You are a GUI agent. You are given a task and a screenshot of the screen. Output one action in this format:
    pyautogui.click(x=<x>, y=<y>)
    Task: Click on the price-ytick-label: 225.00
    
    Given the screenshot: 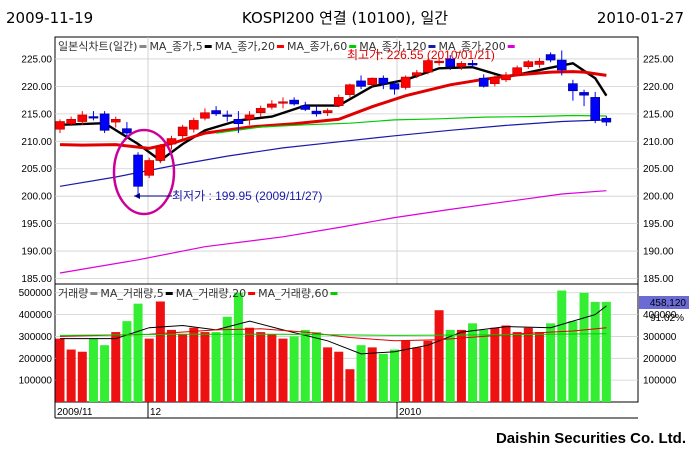 What is the action you would take?
    pyautogui.click(x=36, y=59)
    